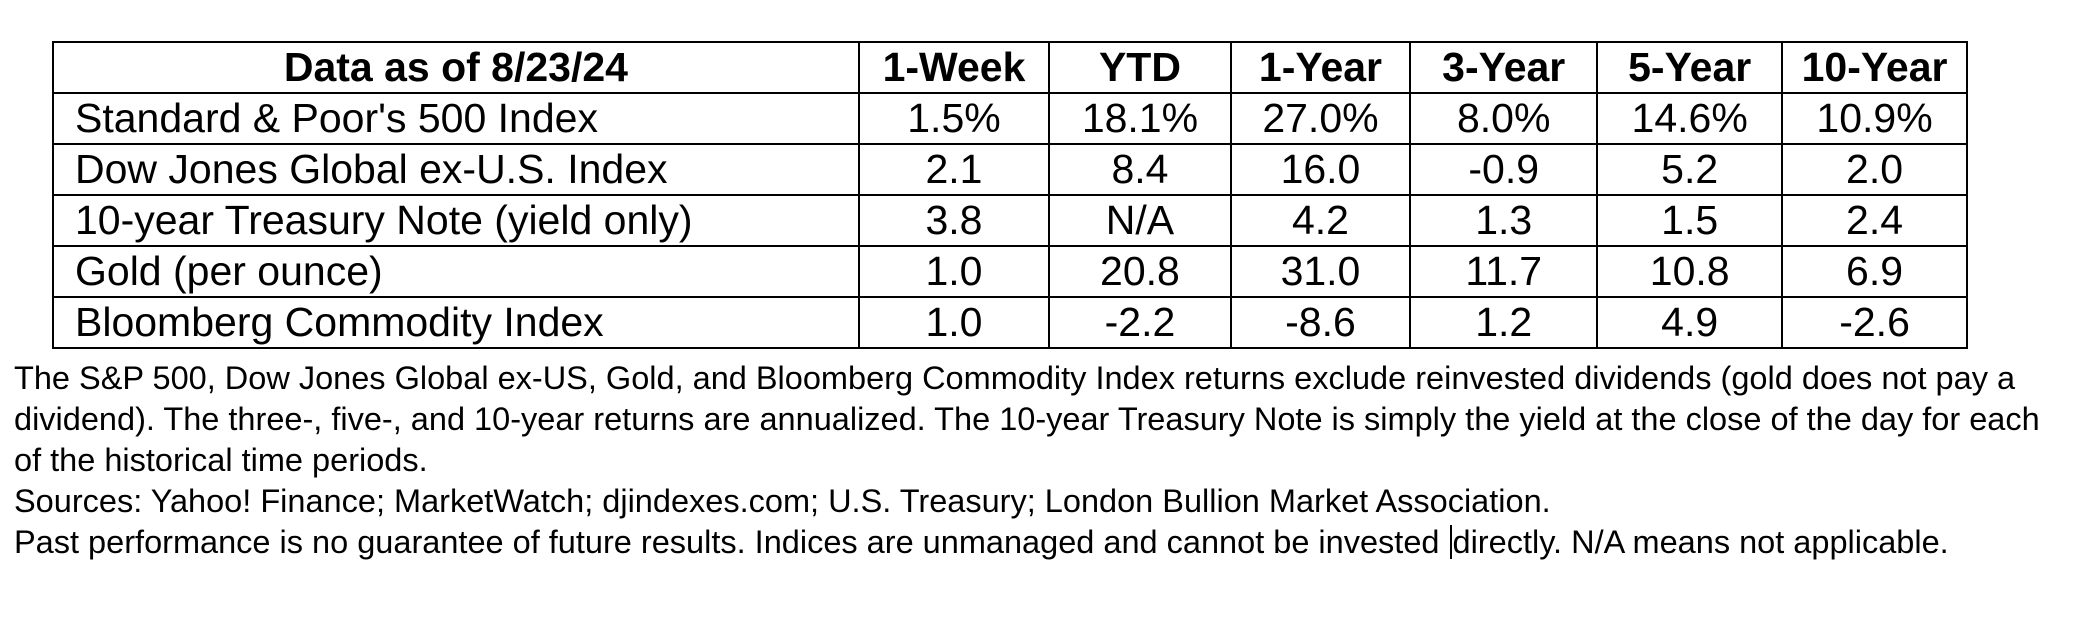 This screenshot has width=2080, height=632. Describe the element at coordinates (456, 271) in the screenshot. I see `row-label: Gold (per ounce)` at that location.